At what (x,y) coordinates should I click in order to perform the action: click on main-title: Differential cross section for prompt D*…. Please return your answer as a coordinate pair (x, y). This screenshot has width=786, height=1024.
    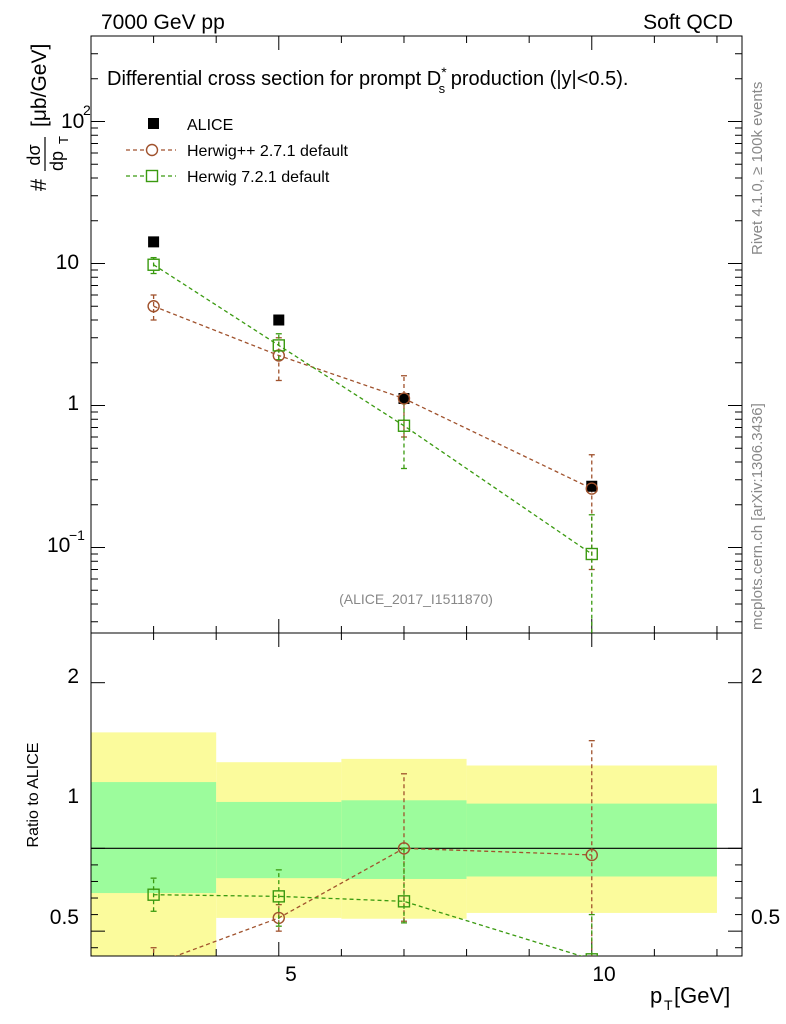
    Looking at the image, I should click on (367, 80).